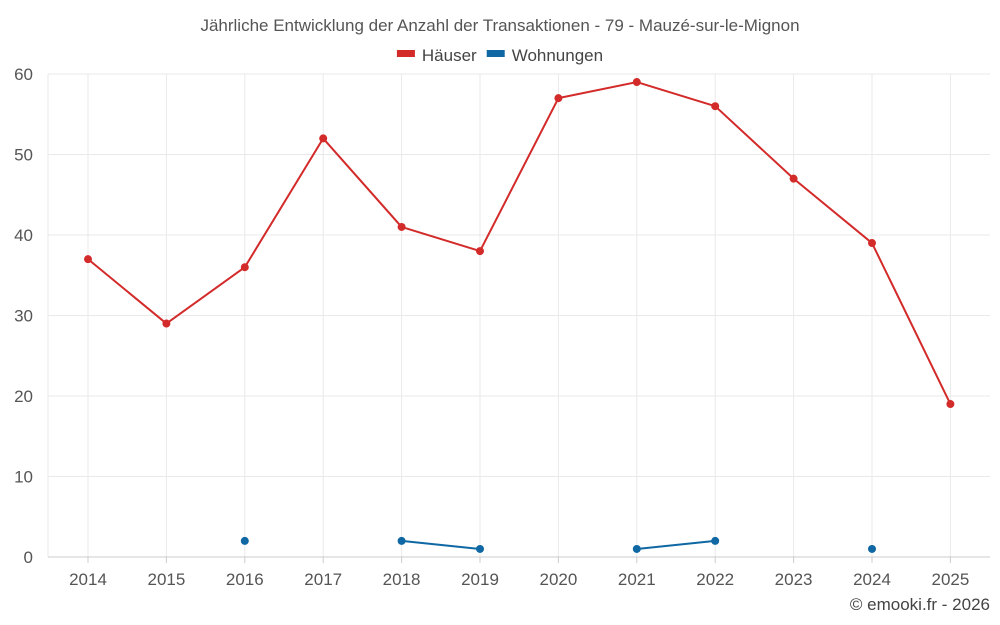 The image size is (1000, 625). What do you see at coordinates (23, 155) in the screenshot?
I see `y-tick-label: 50` at bounding box center [23, 155].